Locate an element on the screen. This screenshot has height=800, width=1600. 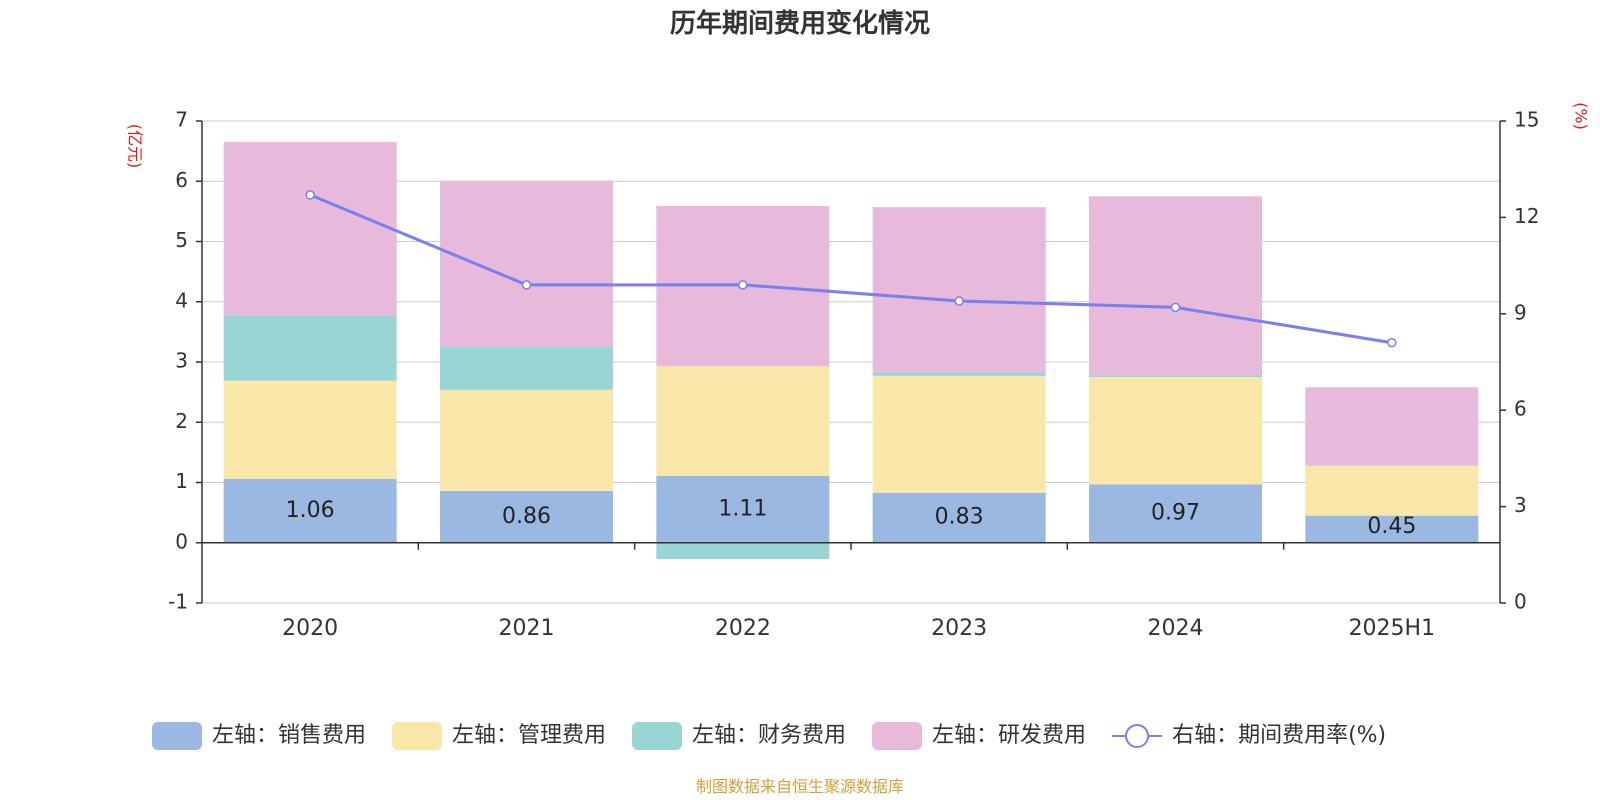
legend-label: 左轴：销售费用 is located at coordinates (289, 735).